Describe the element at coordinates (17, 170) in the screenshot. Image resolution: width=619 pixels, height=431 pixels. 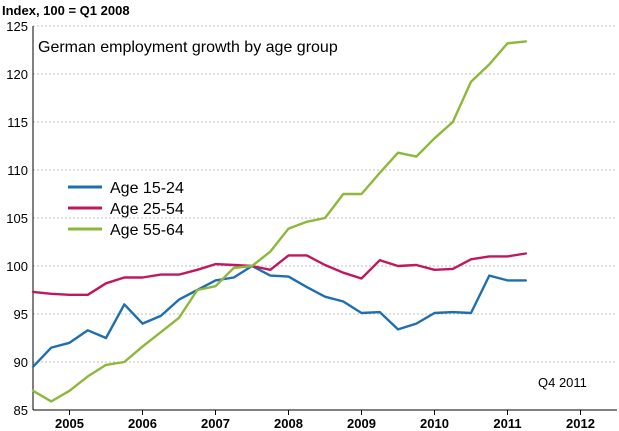
I see `y-tick-label: 110` at that location.